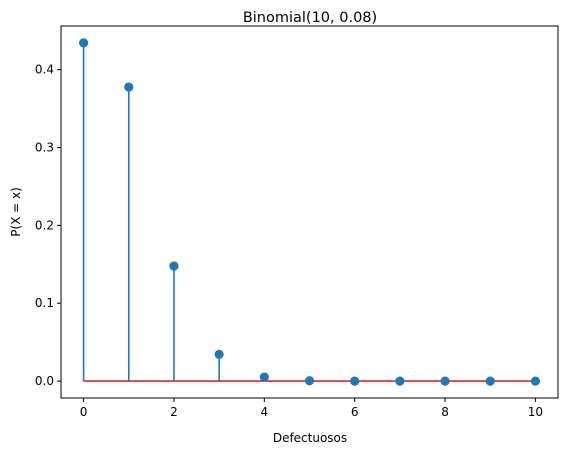 This screenshot has height=455, width=567. What do you see at coordinates (44, 225) in the screenshot?
I see `y-tick-label: 0.2` at bounding box center [44, 225].